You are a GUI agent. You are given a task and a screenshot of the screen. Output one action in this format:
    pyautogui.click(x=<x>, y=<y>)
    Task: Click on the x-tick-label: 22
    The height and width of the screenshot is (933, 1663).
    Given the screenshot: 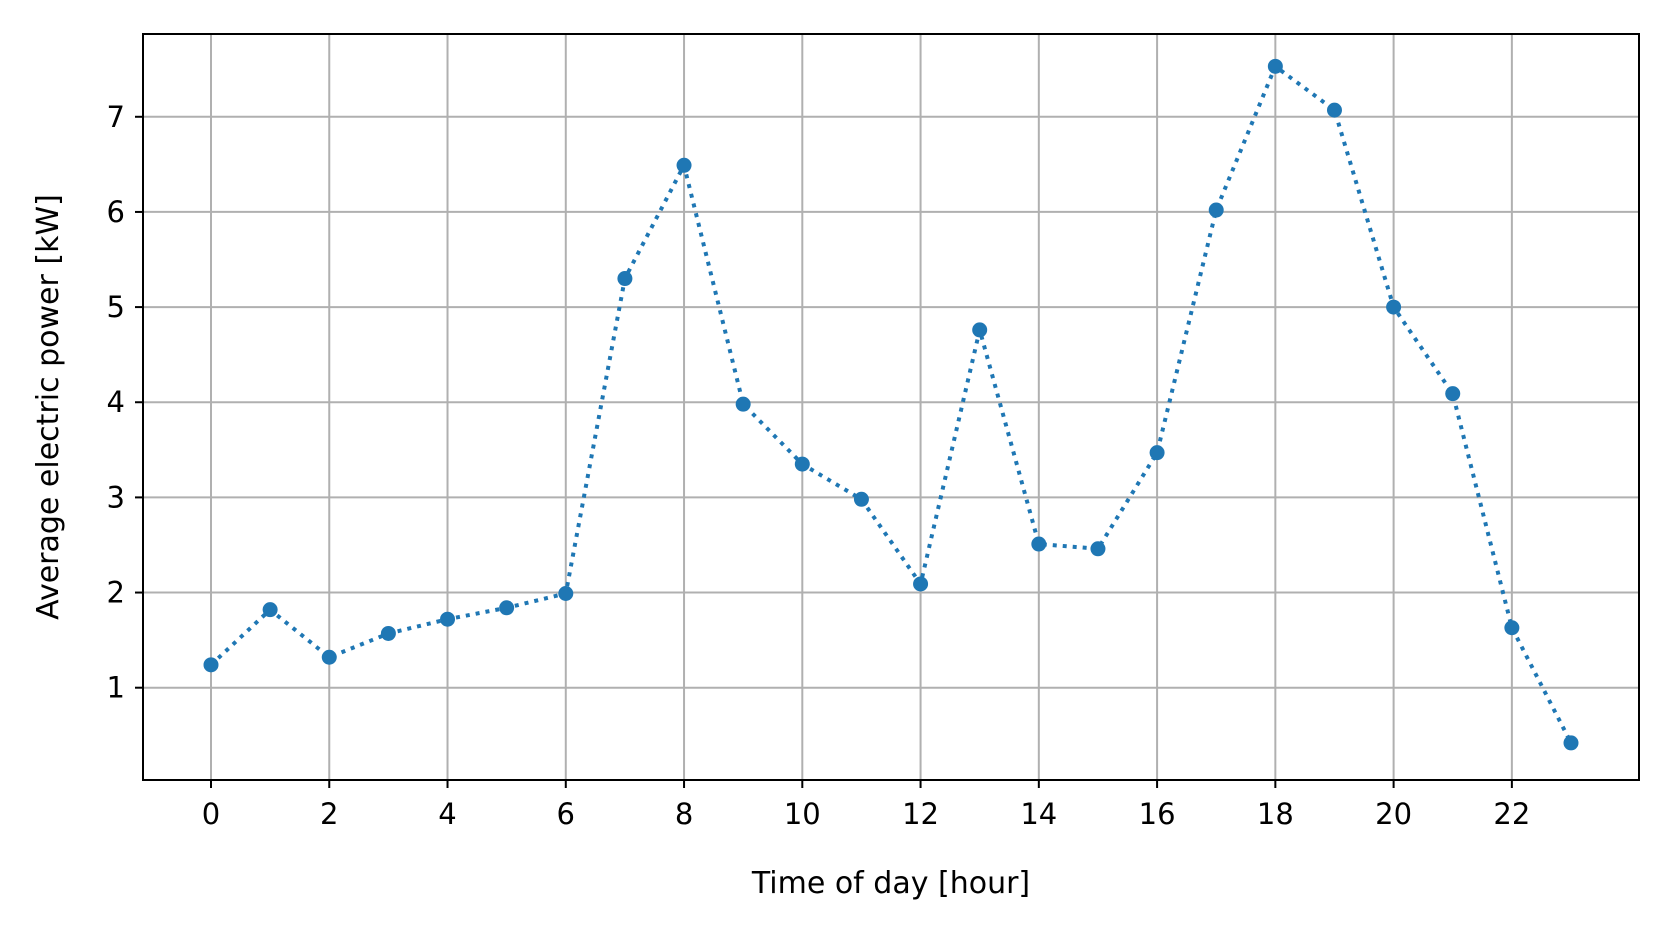 What is the action you would take?
    pyautogui.click(x=1511, y=814)
    